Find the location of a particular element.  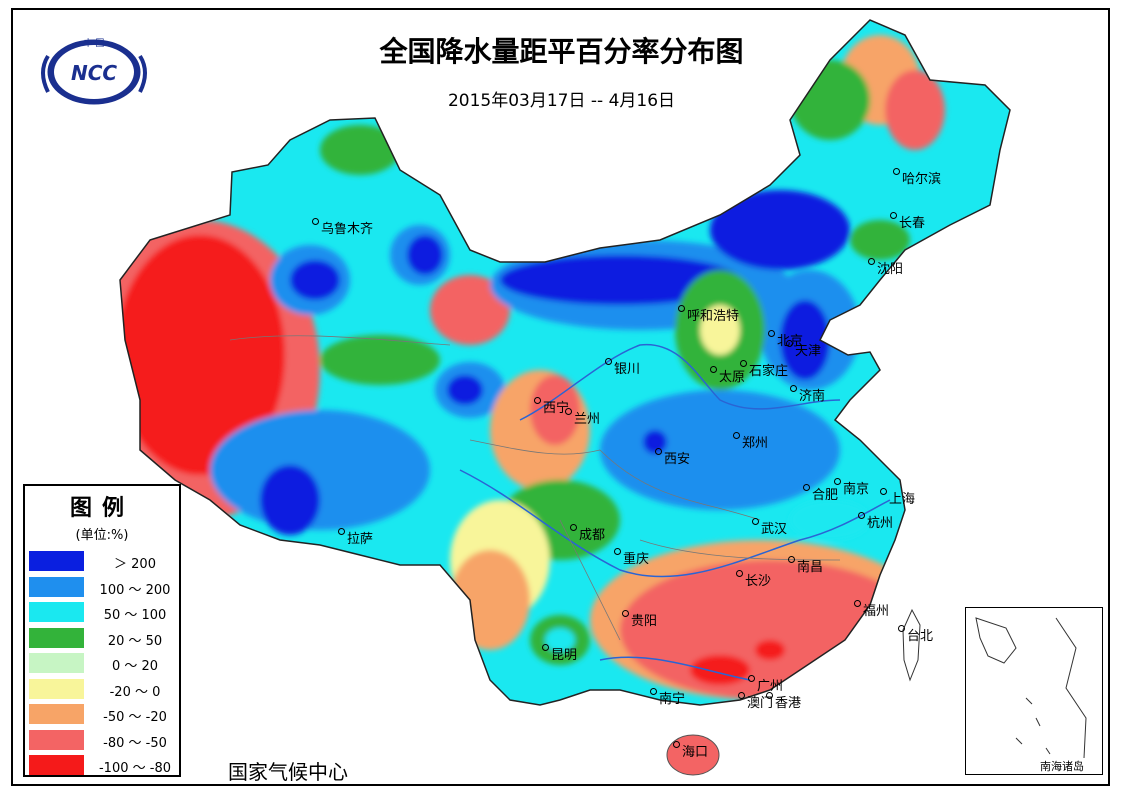

city-name: 银川 is located at coordinates (627, 369).